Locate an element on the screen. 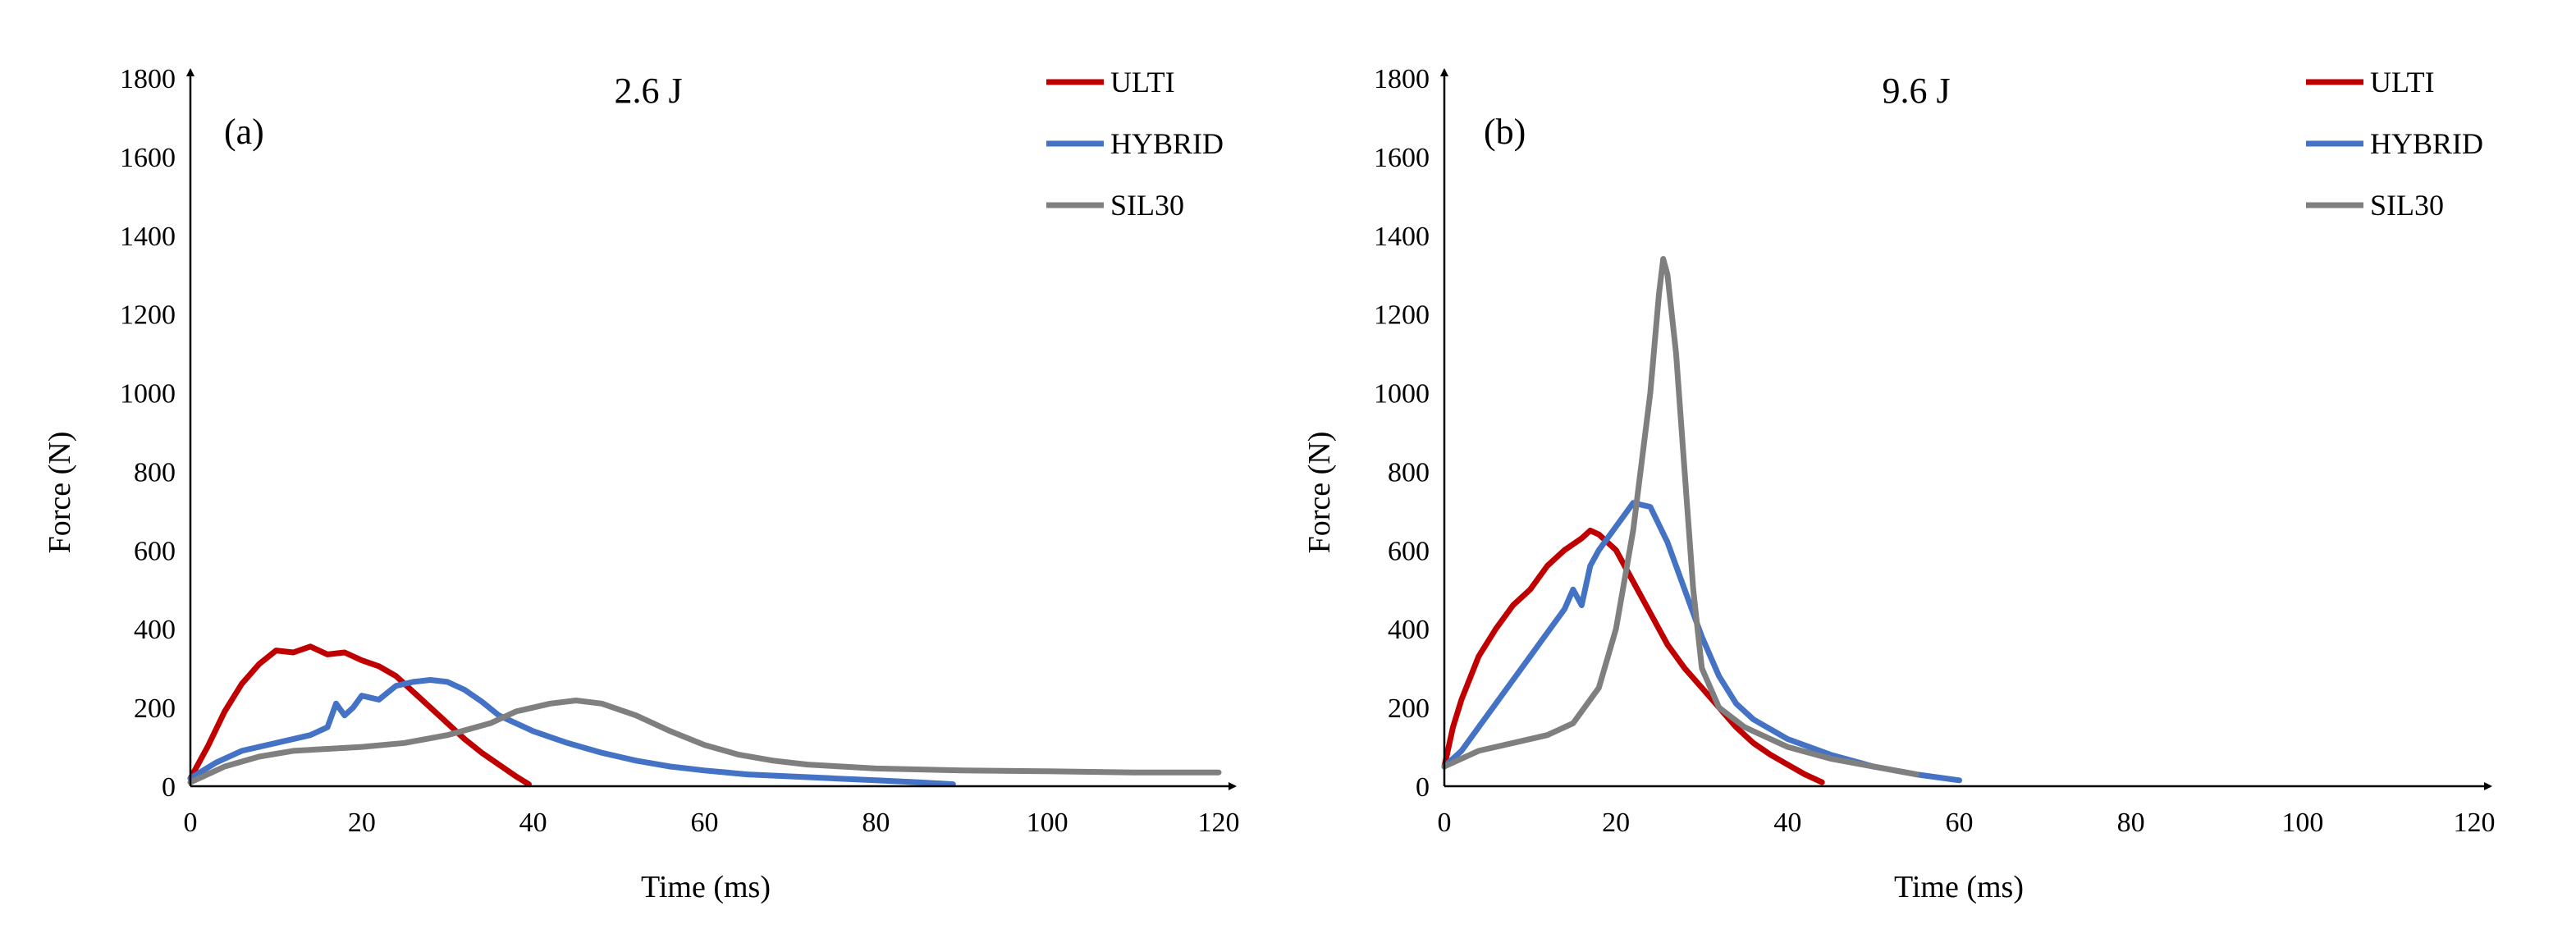 The image size is (2576, 952). chart-title: 9.6 J is located at coordinates (1916, 91).